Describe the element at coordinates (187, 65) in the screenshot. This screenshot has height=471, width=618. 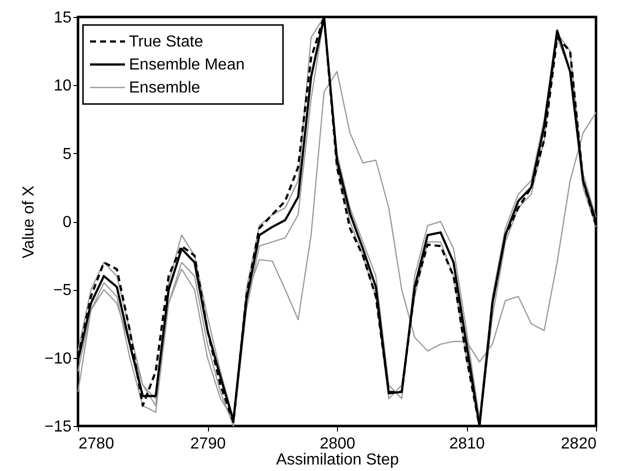
I see `legend-label: Ensemble Mean` at that location.